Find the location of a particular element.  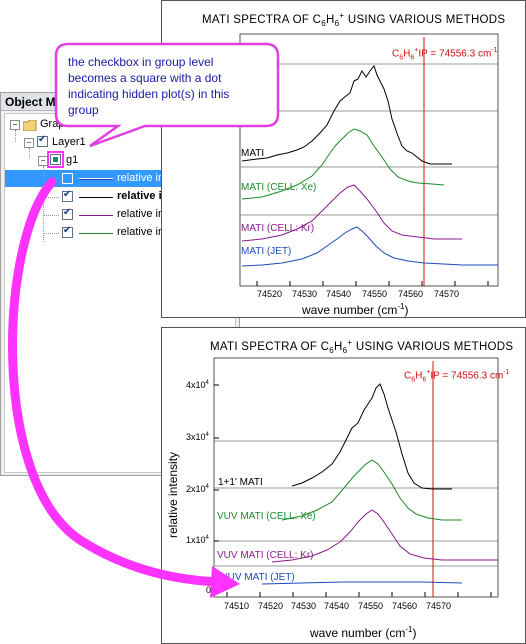

graph-expander: − is located at coordinates (15, 125).